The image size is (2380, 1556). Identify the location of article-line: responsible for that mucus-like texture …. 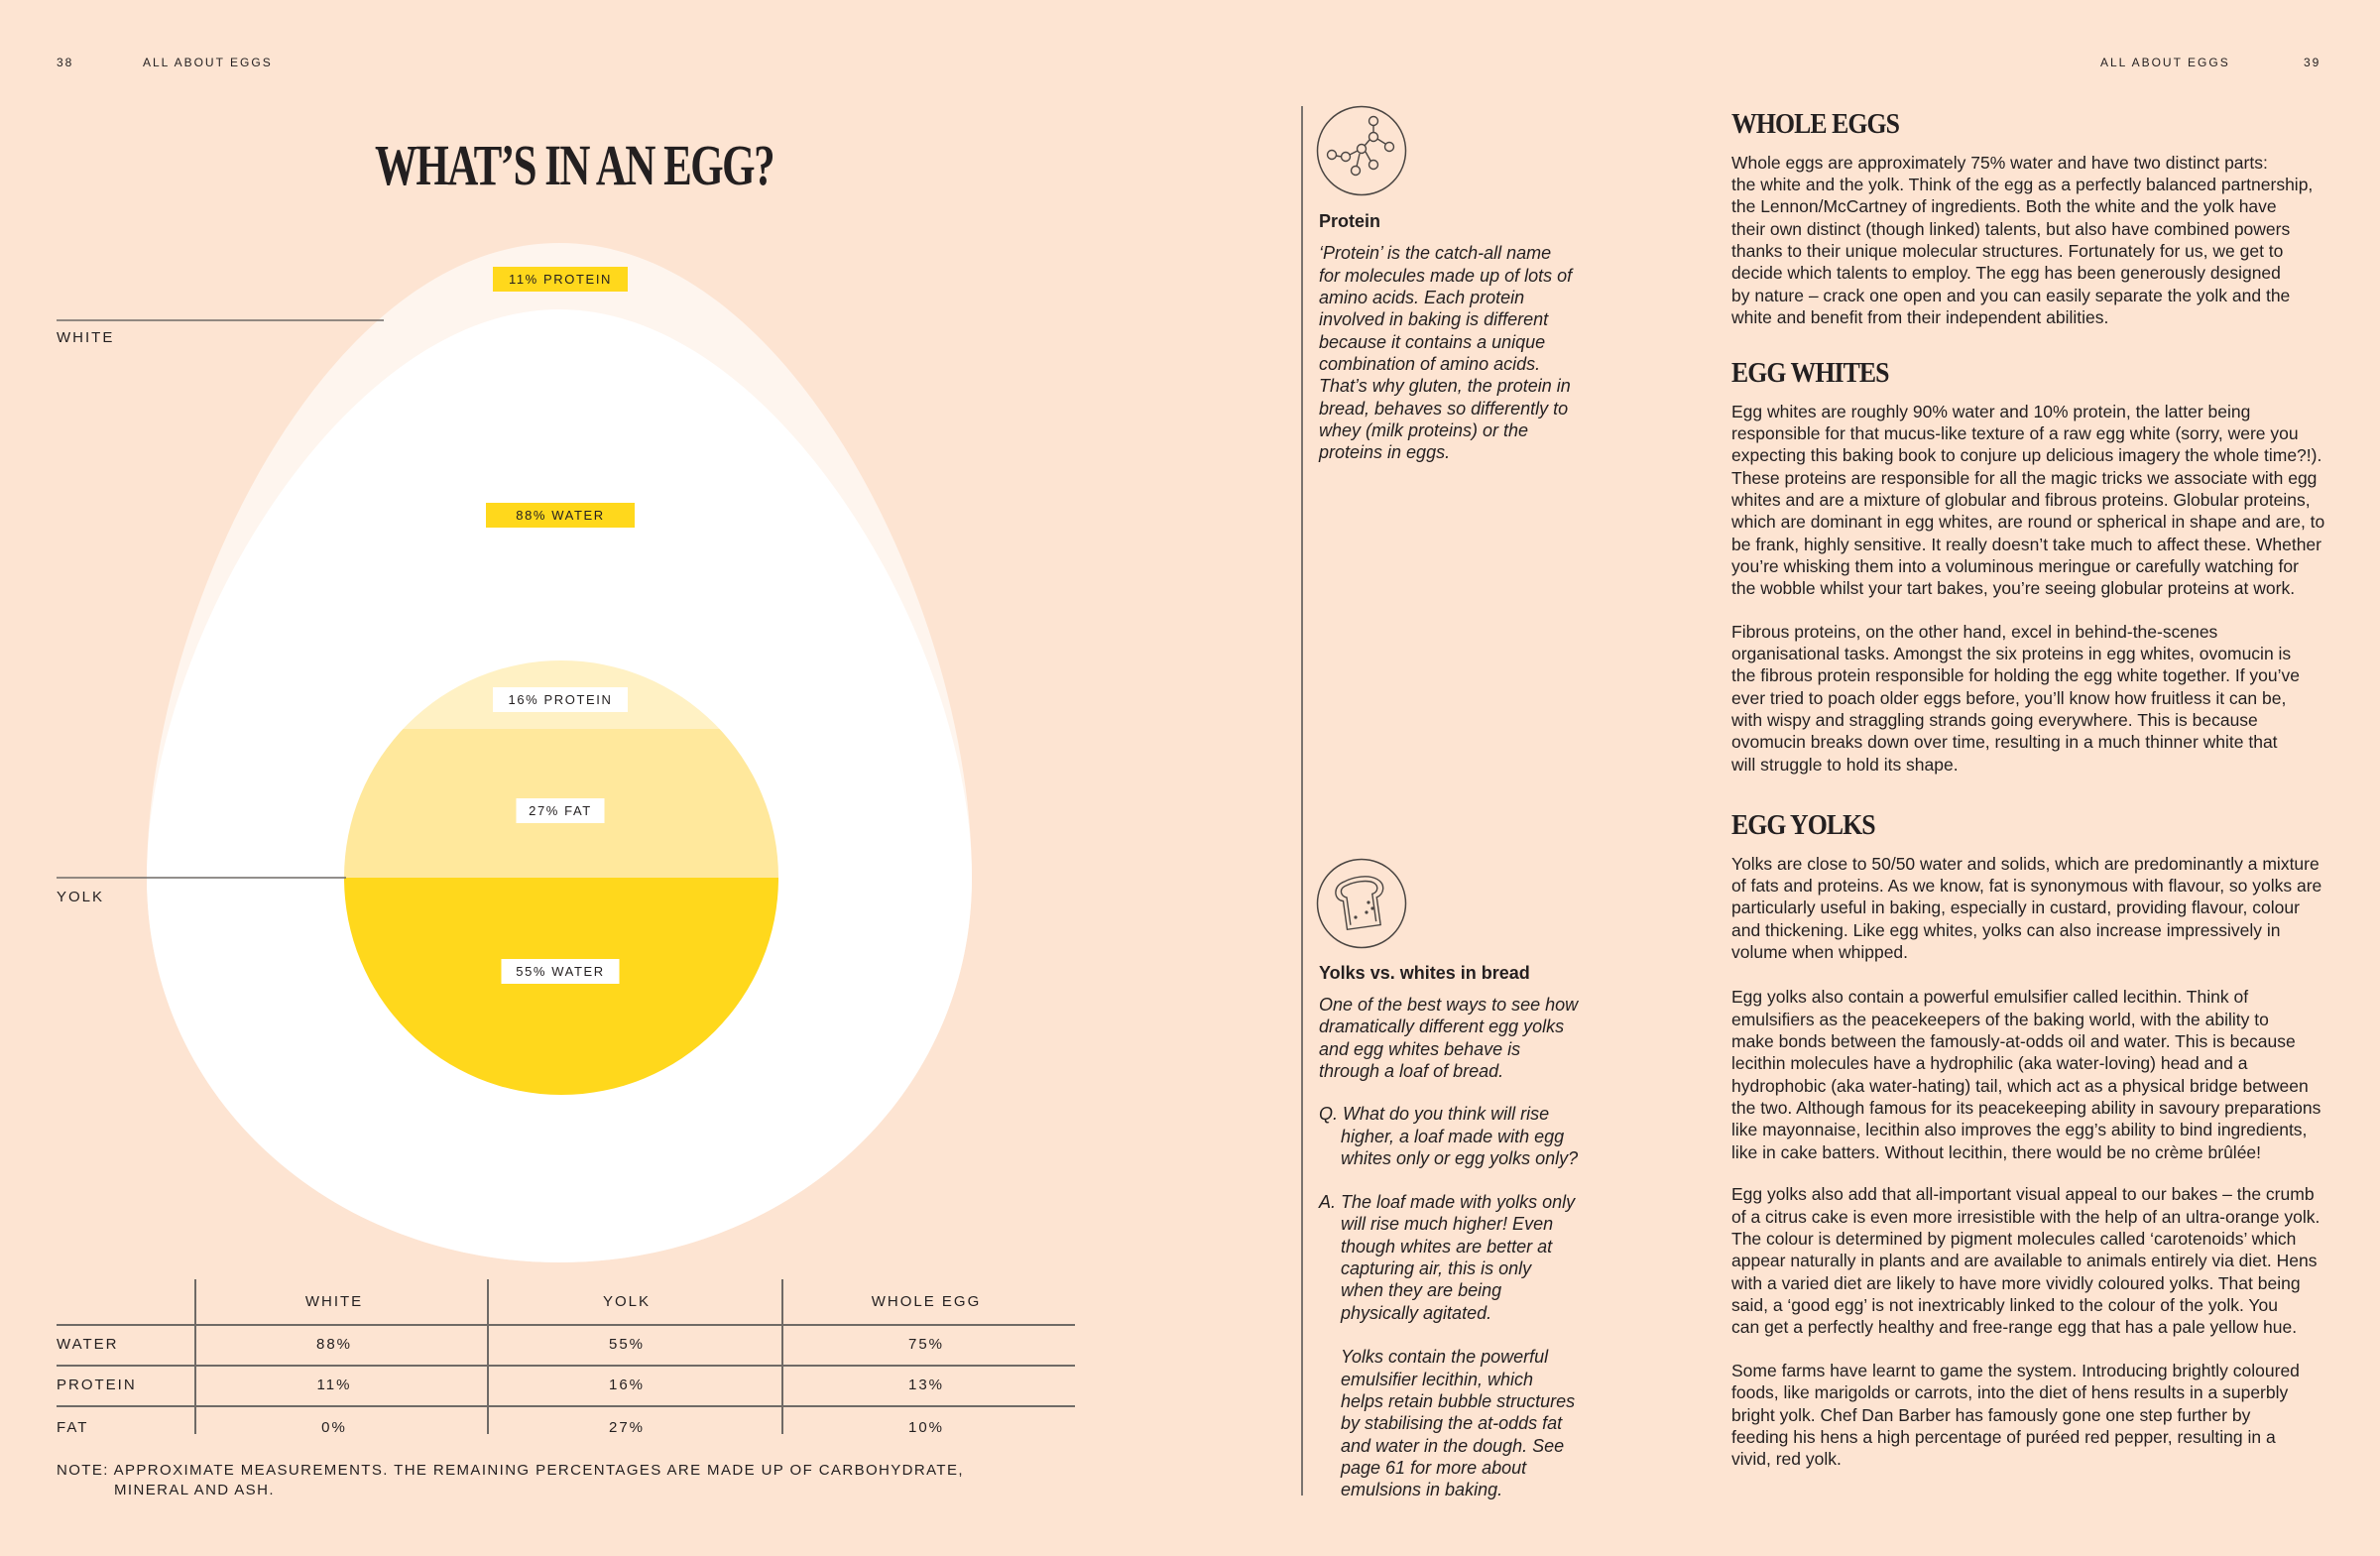
(2015, 432).